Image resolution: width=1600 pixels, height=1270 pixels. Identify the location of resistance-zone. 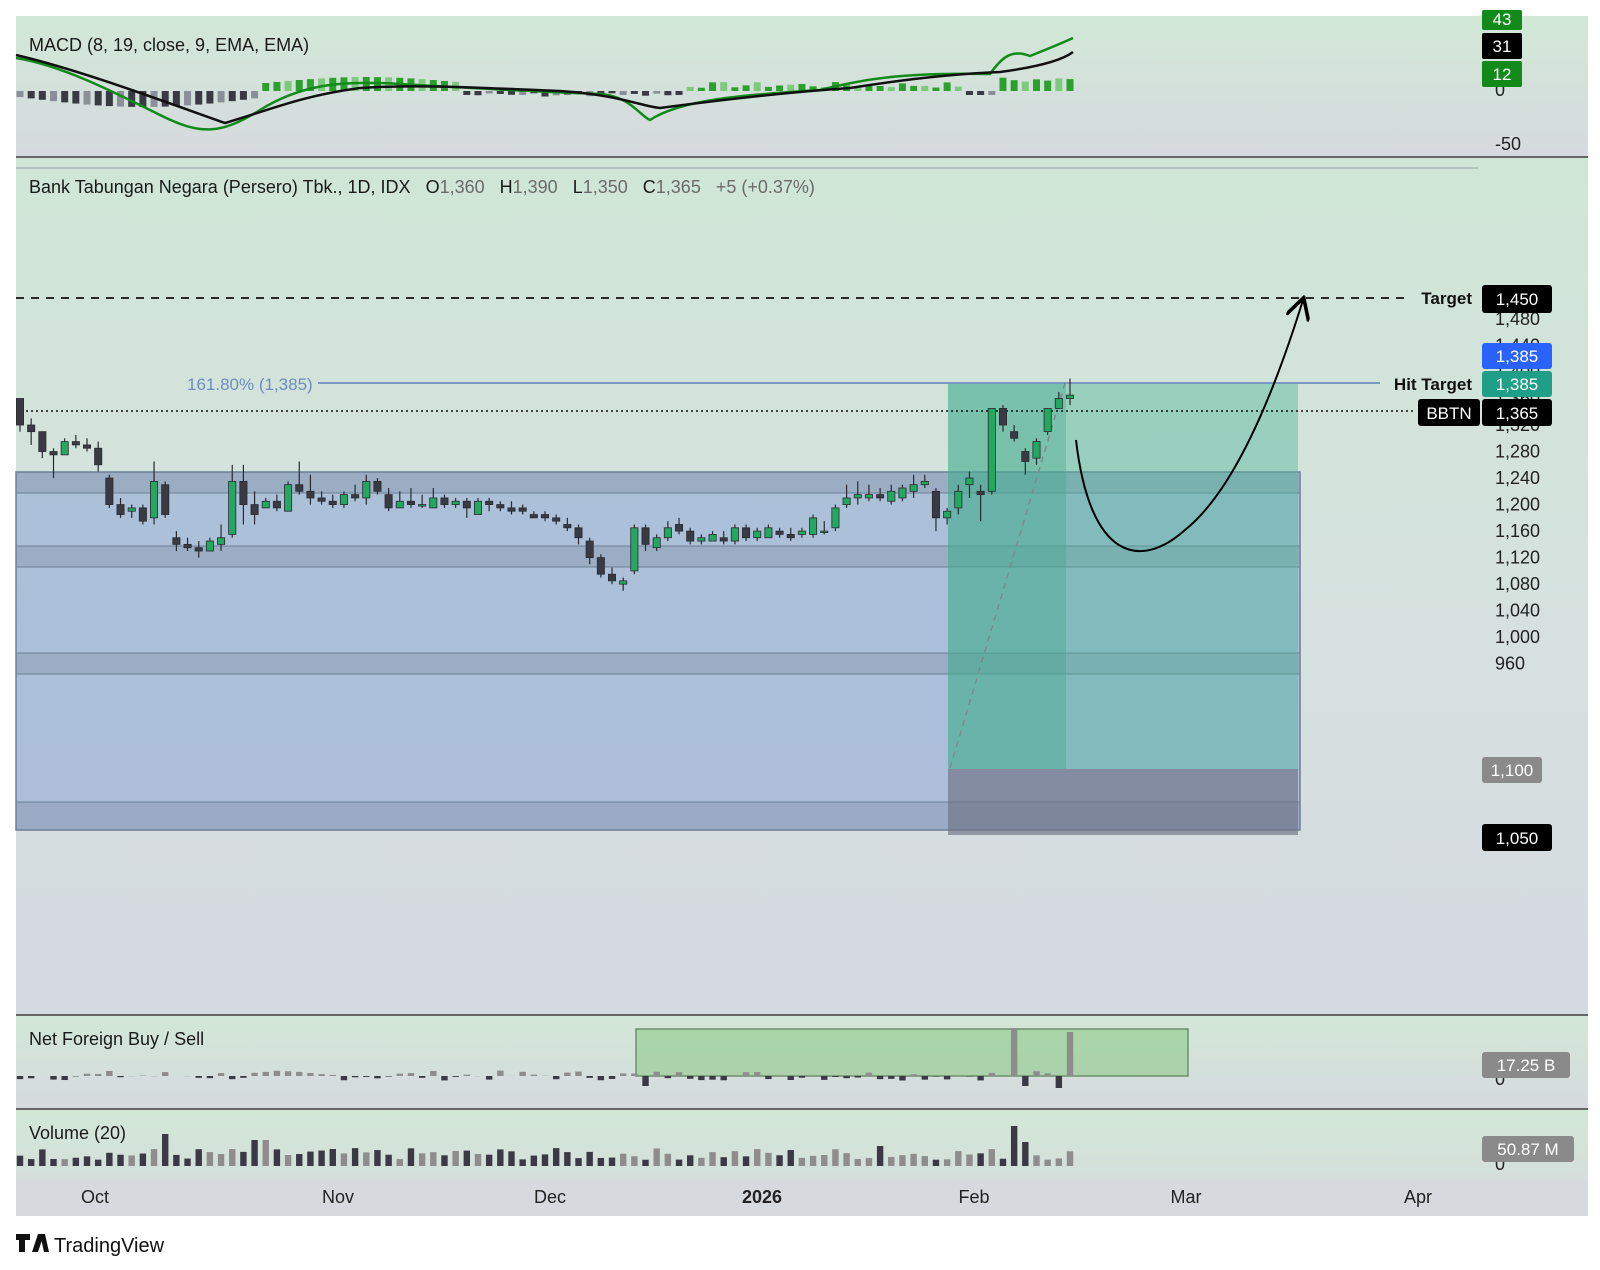
(658, 482).